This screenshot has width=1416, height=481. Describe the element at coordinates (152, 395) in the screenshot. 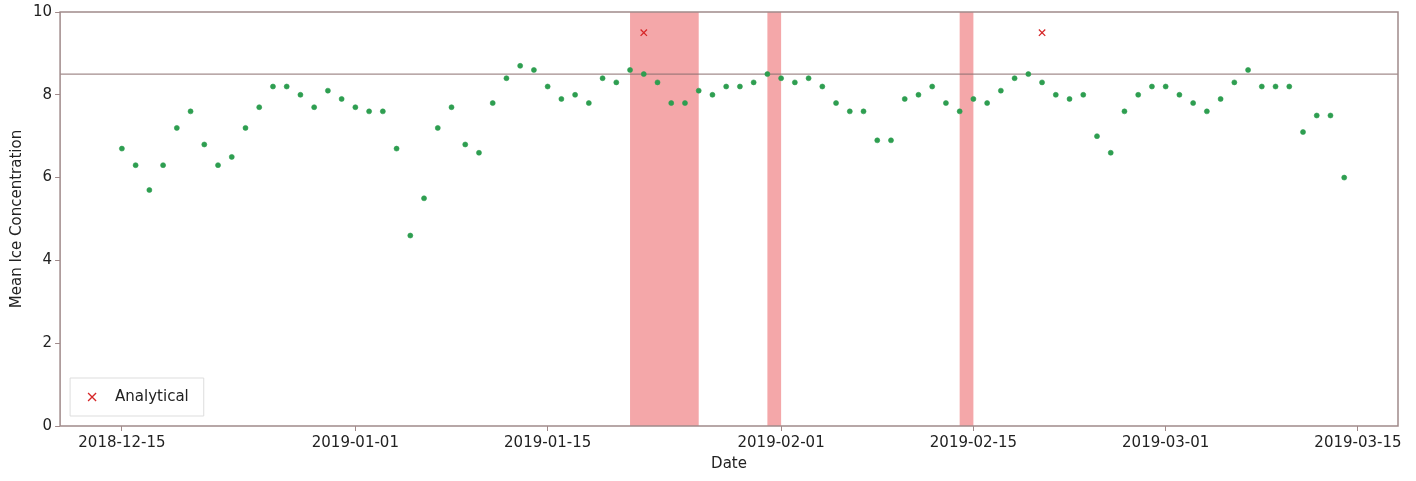

I see `legend-label: Analytical` at that location.